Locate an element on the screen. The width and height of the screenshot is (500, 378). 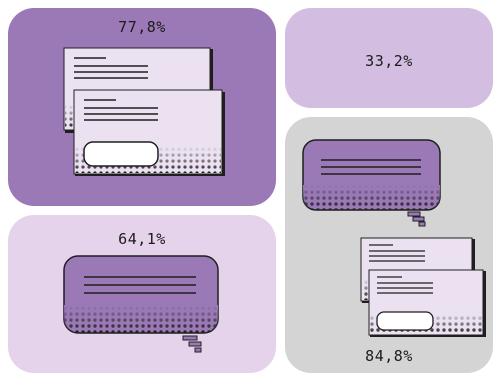
tile-33-2: 33,2% is located at coordinates (389, 58).